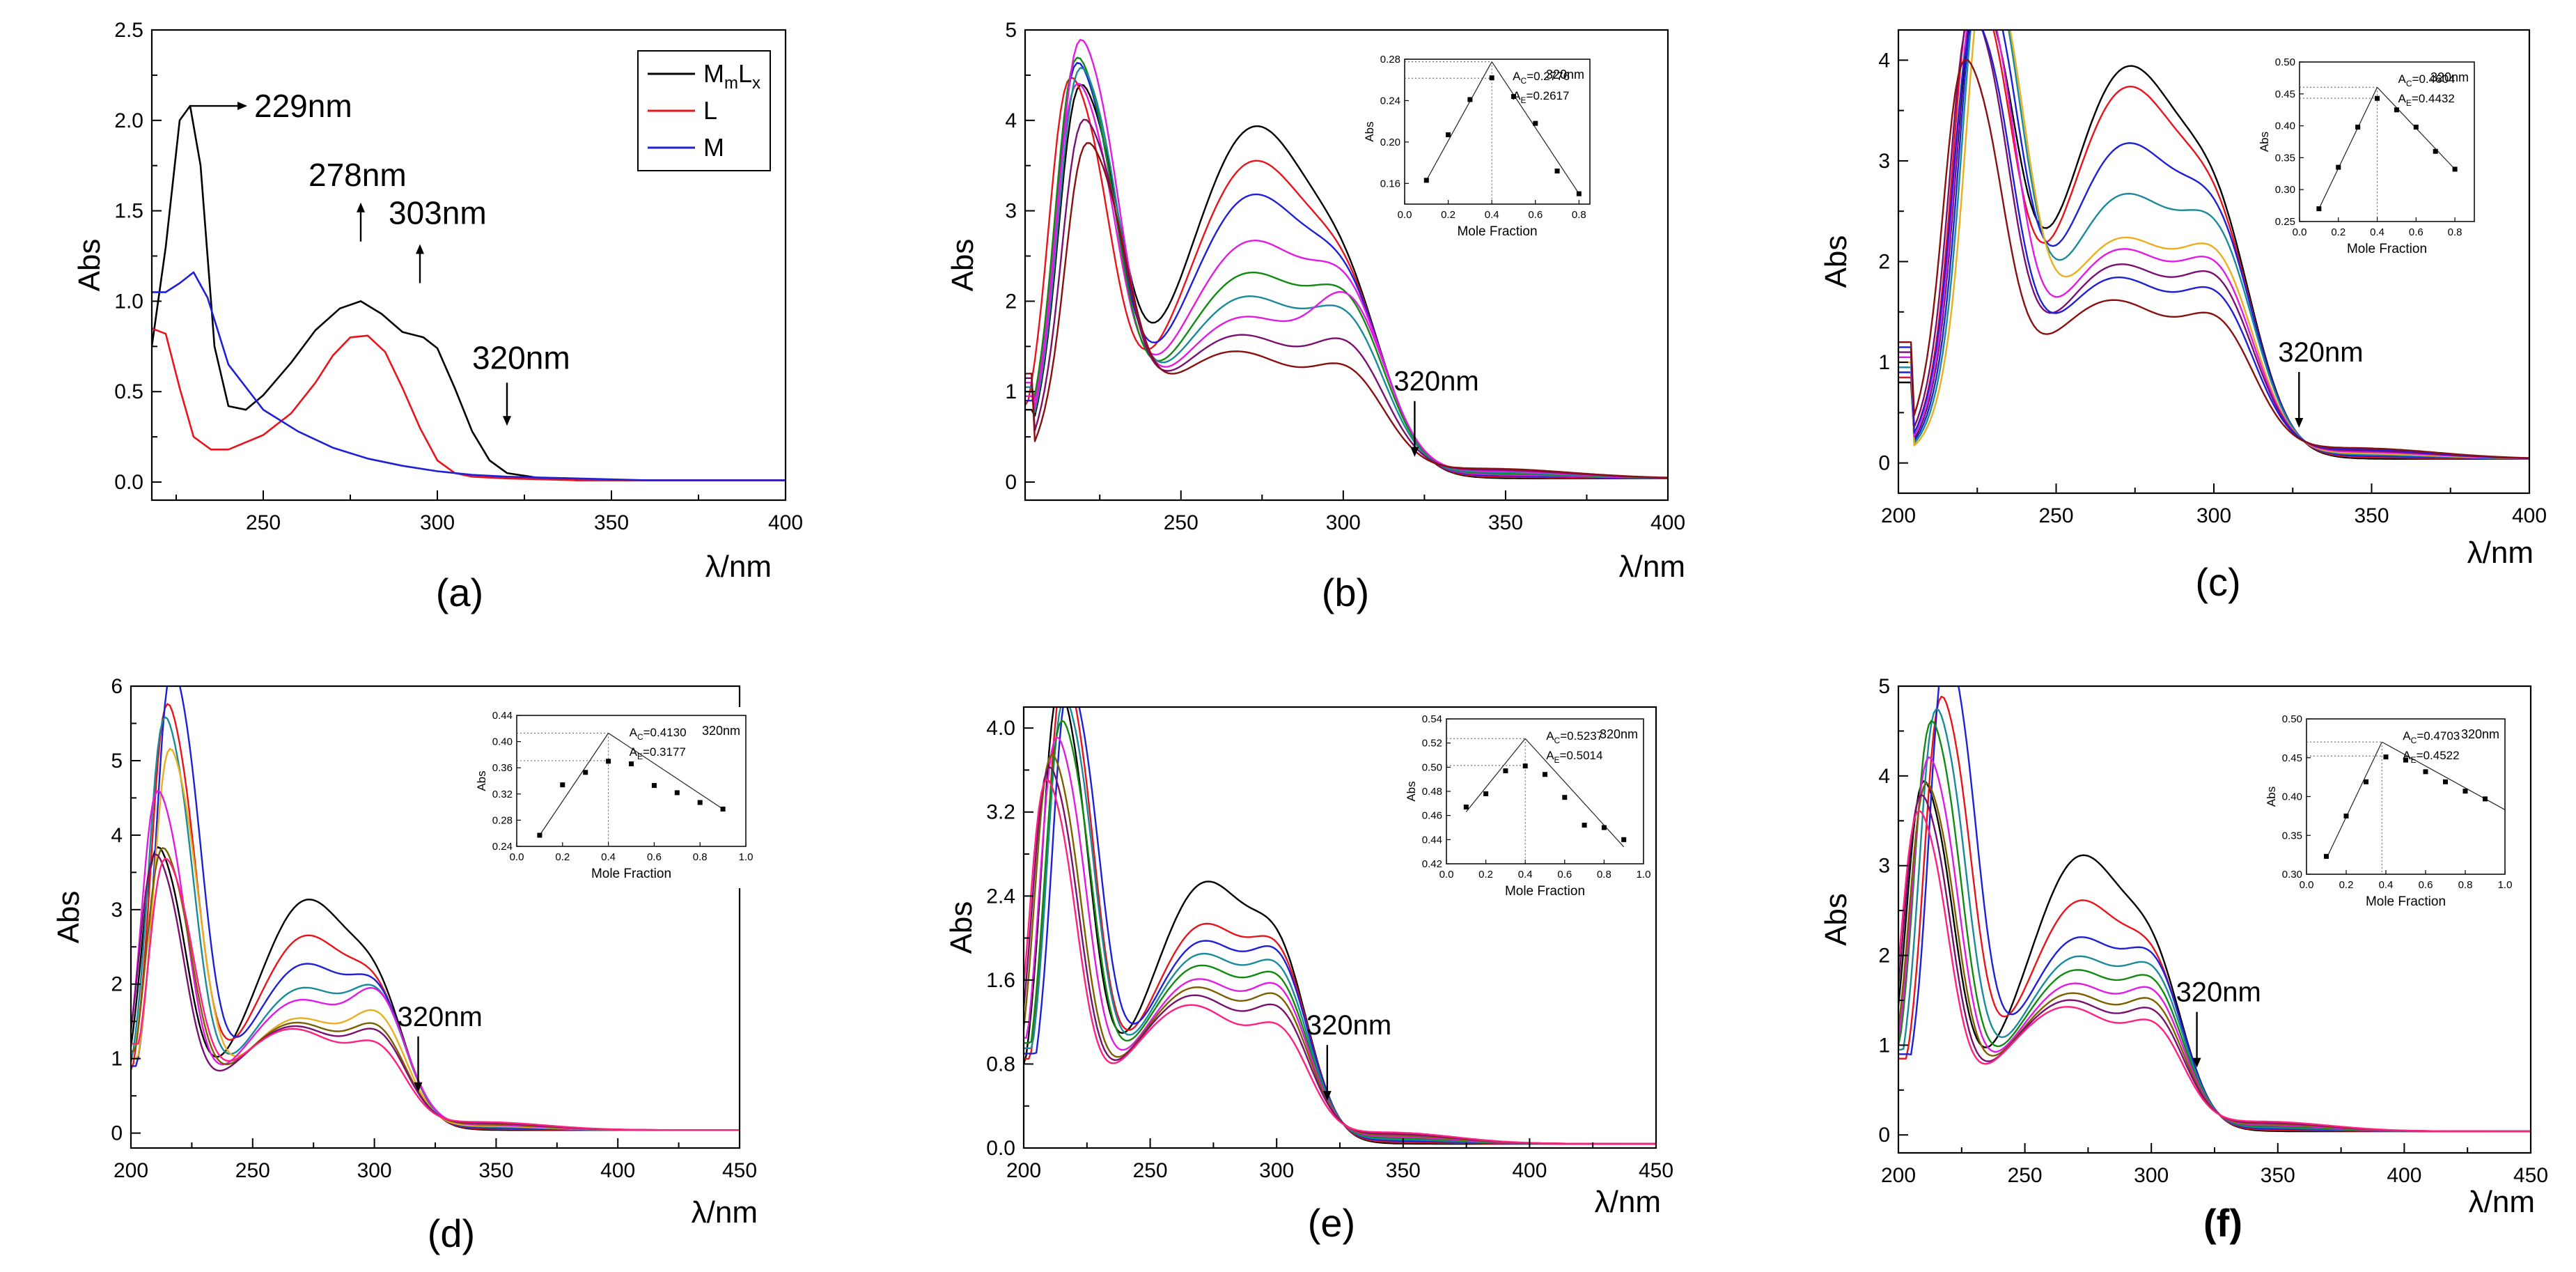 Image resolution: width=2576 pixels, height=1272 pixels. Describe the element at coordinates (2292, 758) in the screenshot. I see `inset-y-tick-label: 0.45` at that location.